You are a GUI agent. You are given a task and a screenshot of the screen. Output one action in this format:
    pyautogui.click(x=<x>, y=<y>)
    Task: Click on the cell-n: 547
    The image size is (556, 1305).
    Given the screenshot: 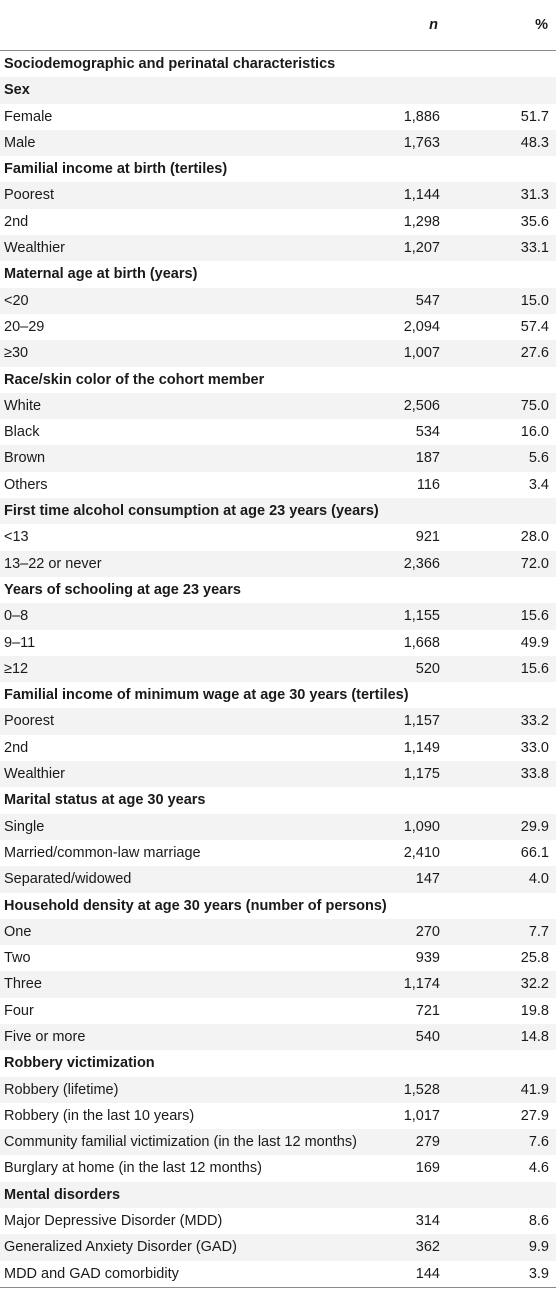 What is the action you would take?
    pyautogui.click(x=427, y=300)
    